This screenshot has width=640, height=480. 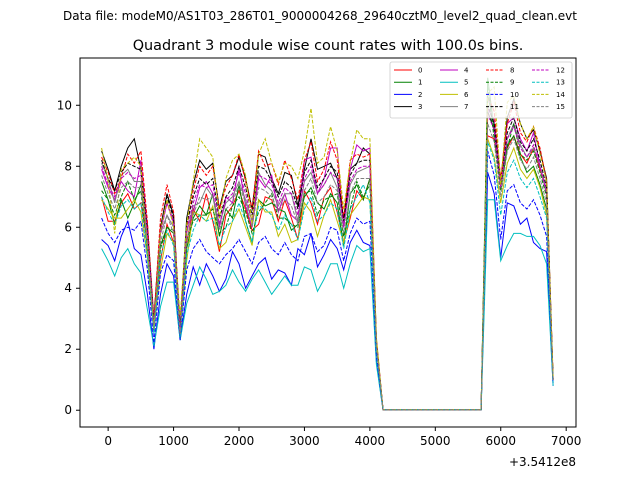 I want to click on legend-label-8: 8, so click(x=512, y=71).